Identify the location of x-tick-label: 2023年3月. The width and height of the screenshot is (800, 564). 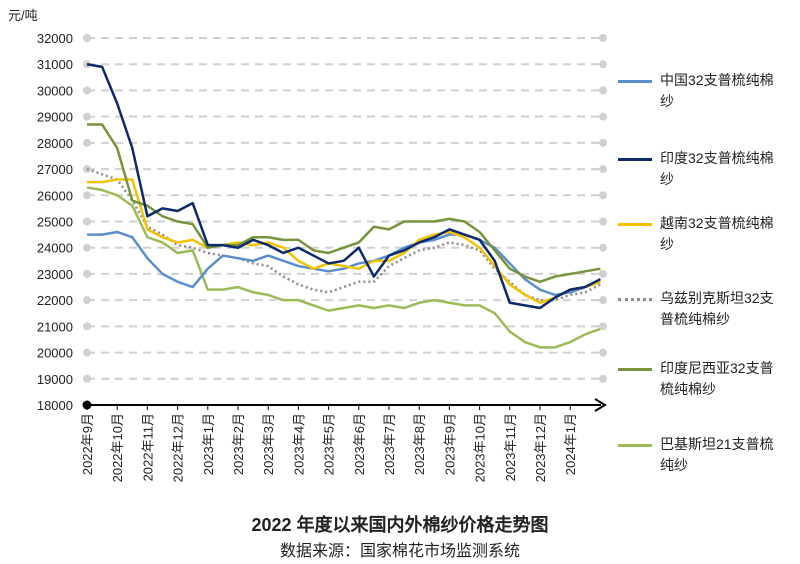
(268, 444).